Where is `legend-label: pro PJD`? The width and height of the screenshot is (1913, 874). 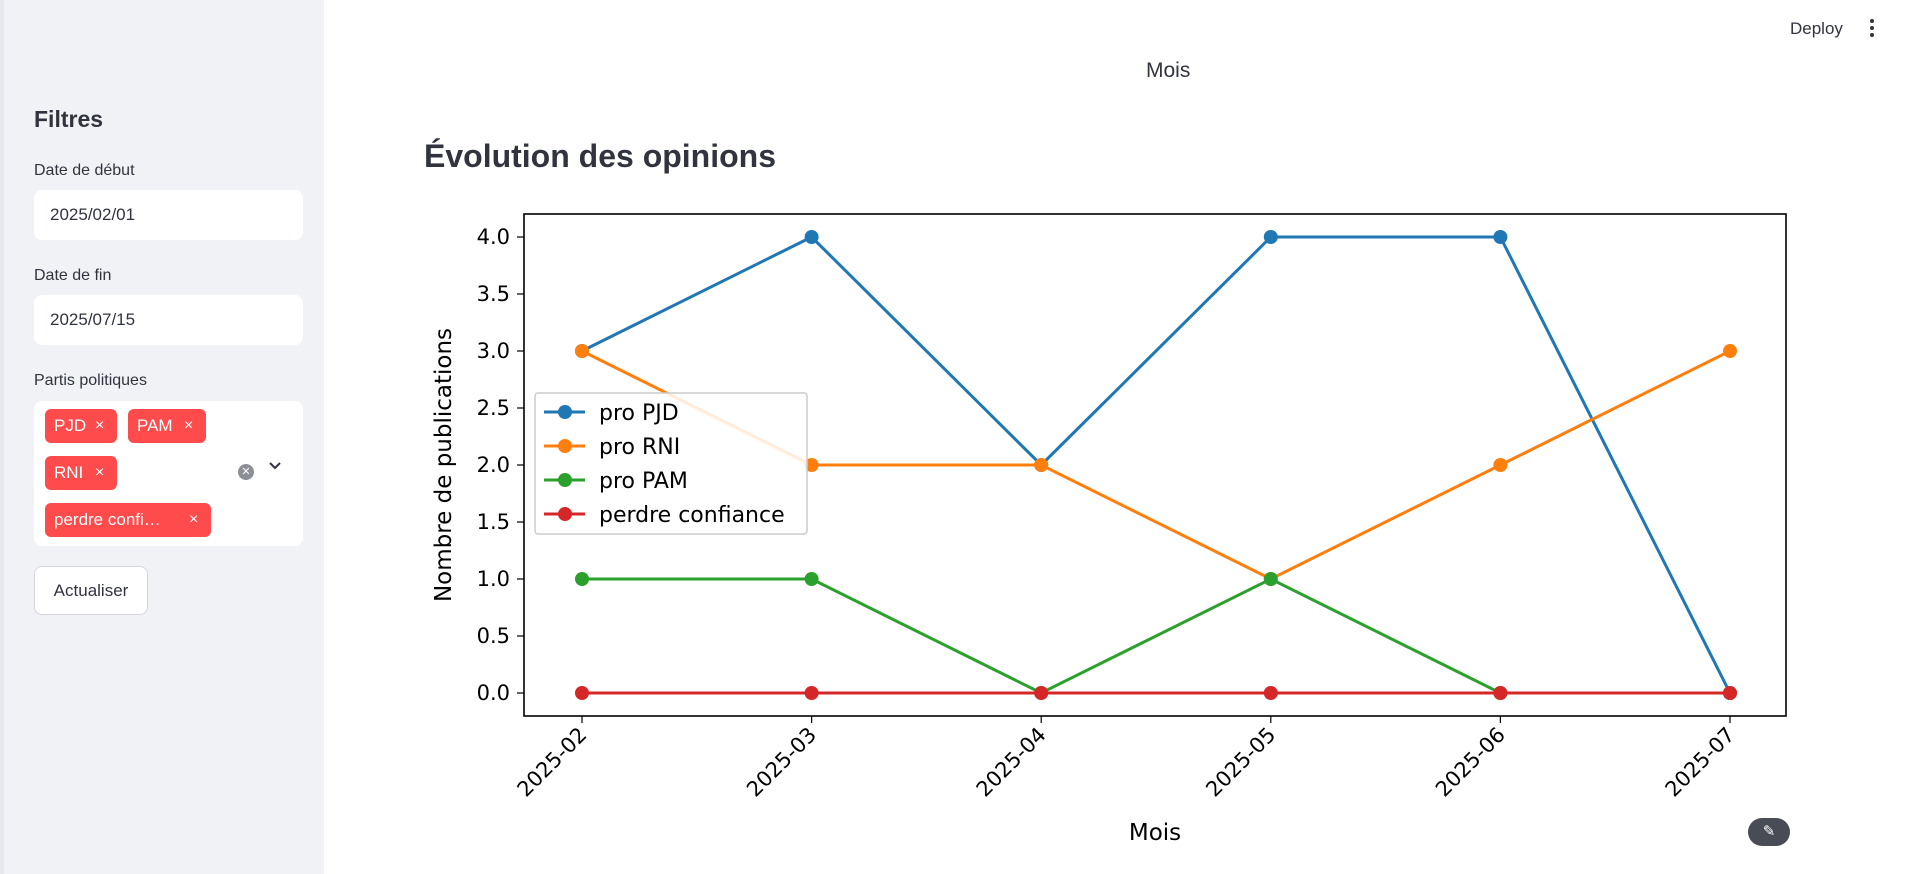
legend-label: pro PJD is located at coordinates (639, 413).